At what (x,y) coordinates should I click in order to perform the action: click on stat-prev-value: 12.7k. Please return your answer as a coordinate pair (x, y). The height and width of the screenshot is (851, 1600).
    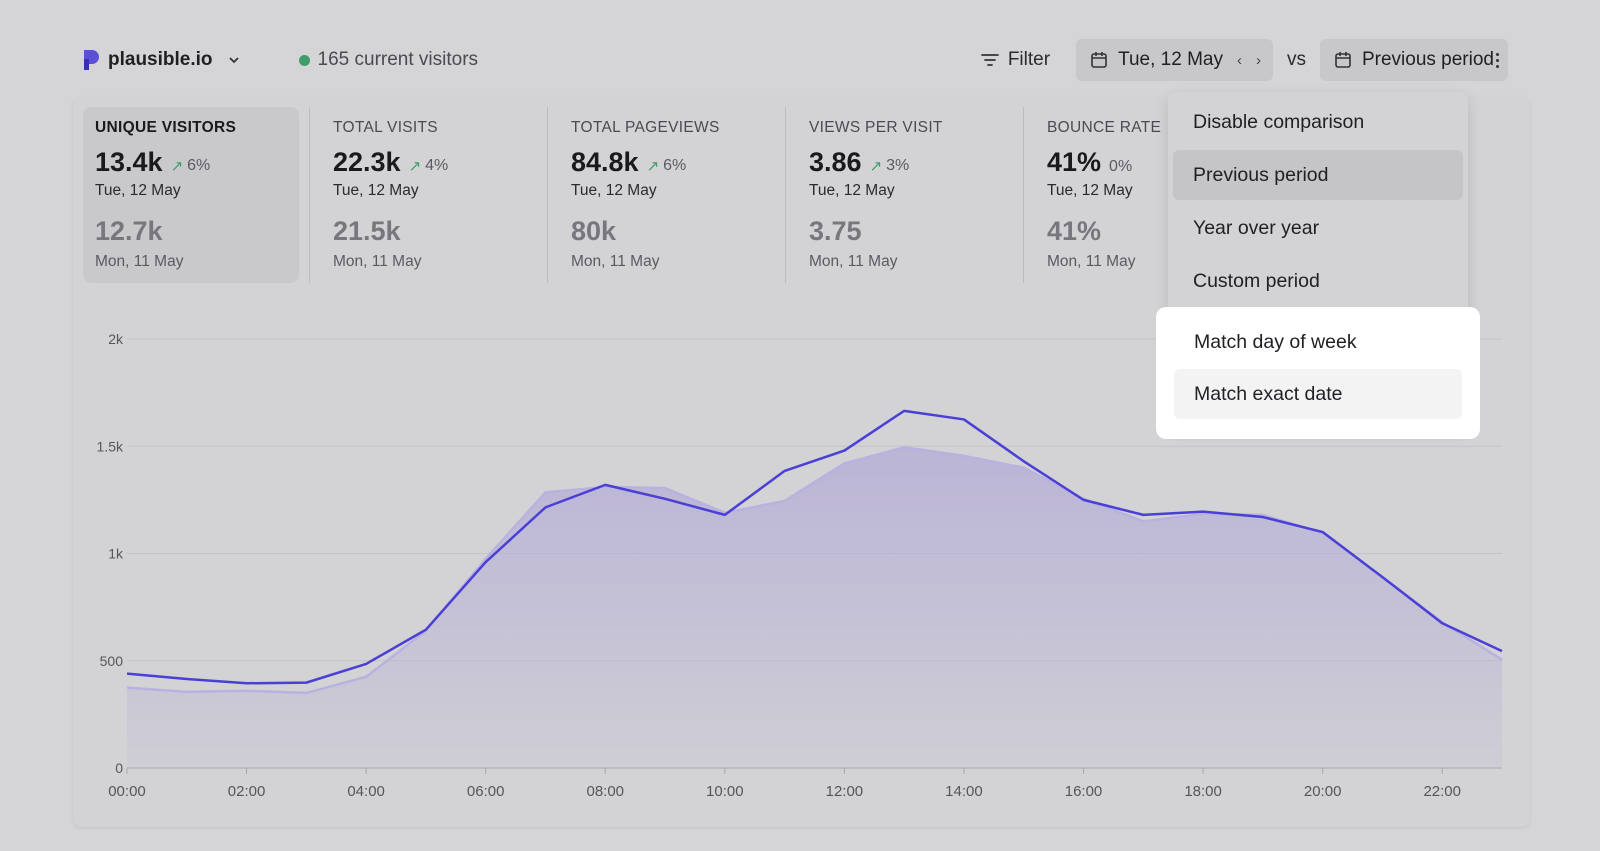
    Looking at the image, I should click on (129, 231).